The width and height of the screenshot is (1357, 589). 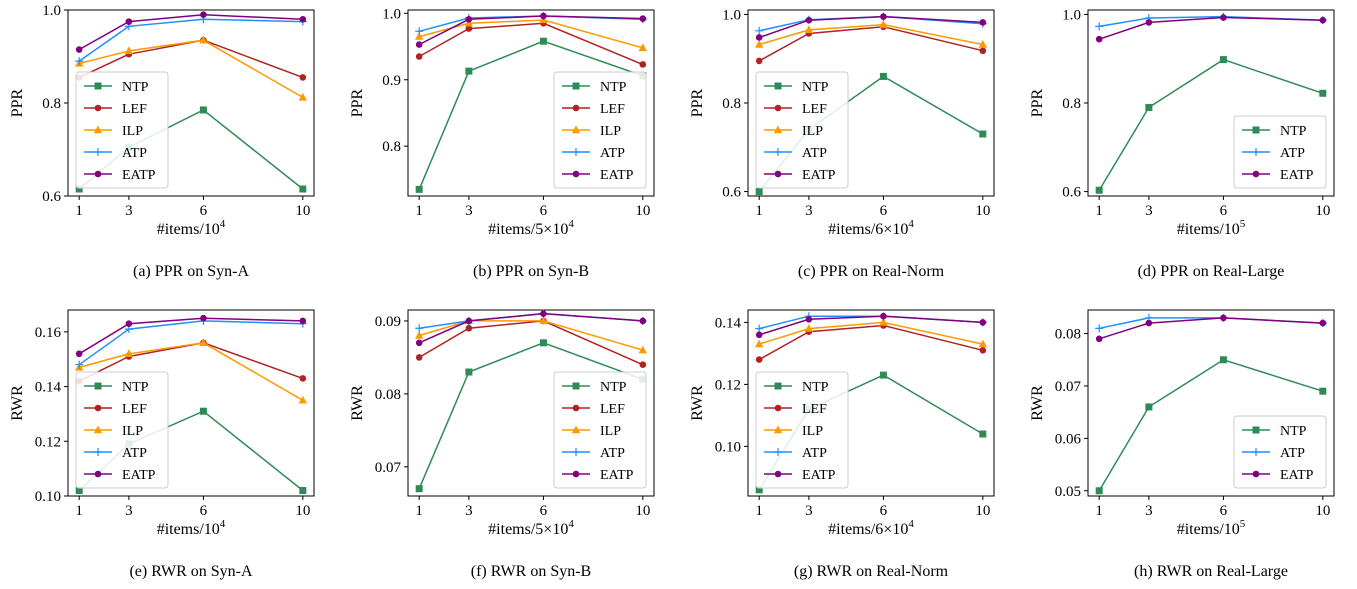 I want to click on chart-4-xlabel-main: #items/, so click(x=181, y=529).